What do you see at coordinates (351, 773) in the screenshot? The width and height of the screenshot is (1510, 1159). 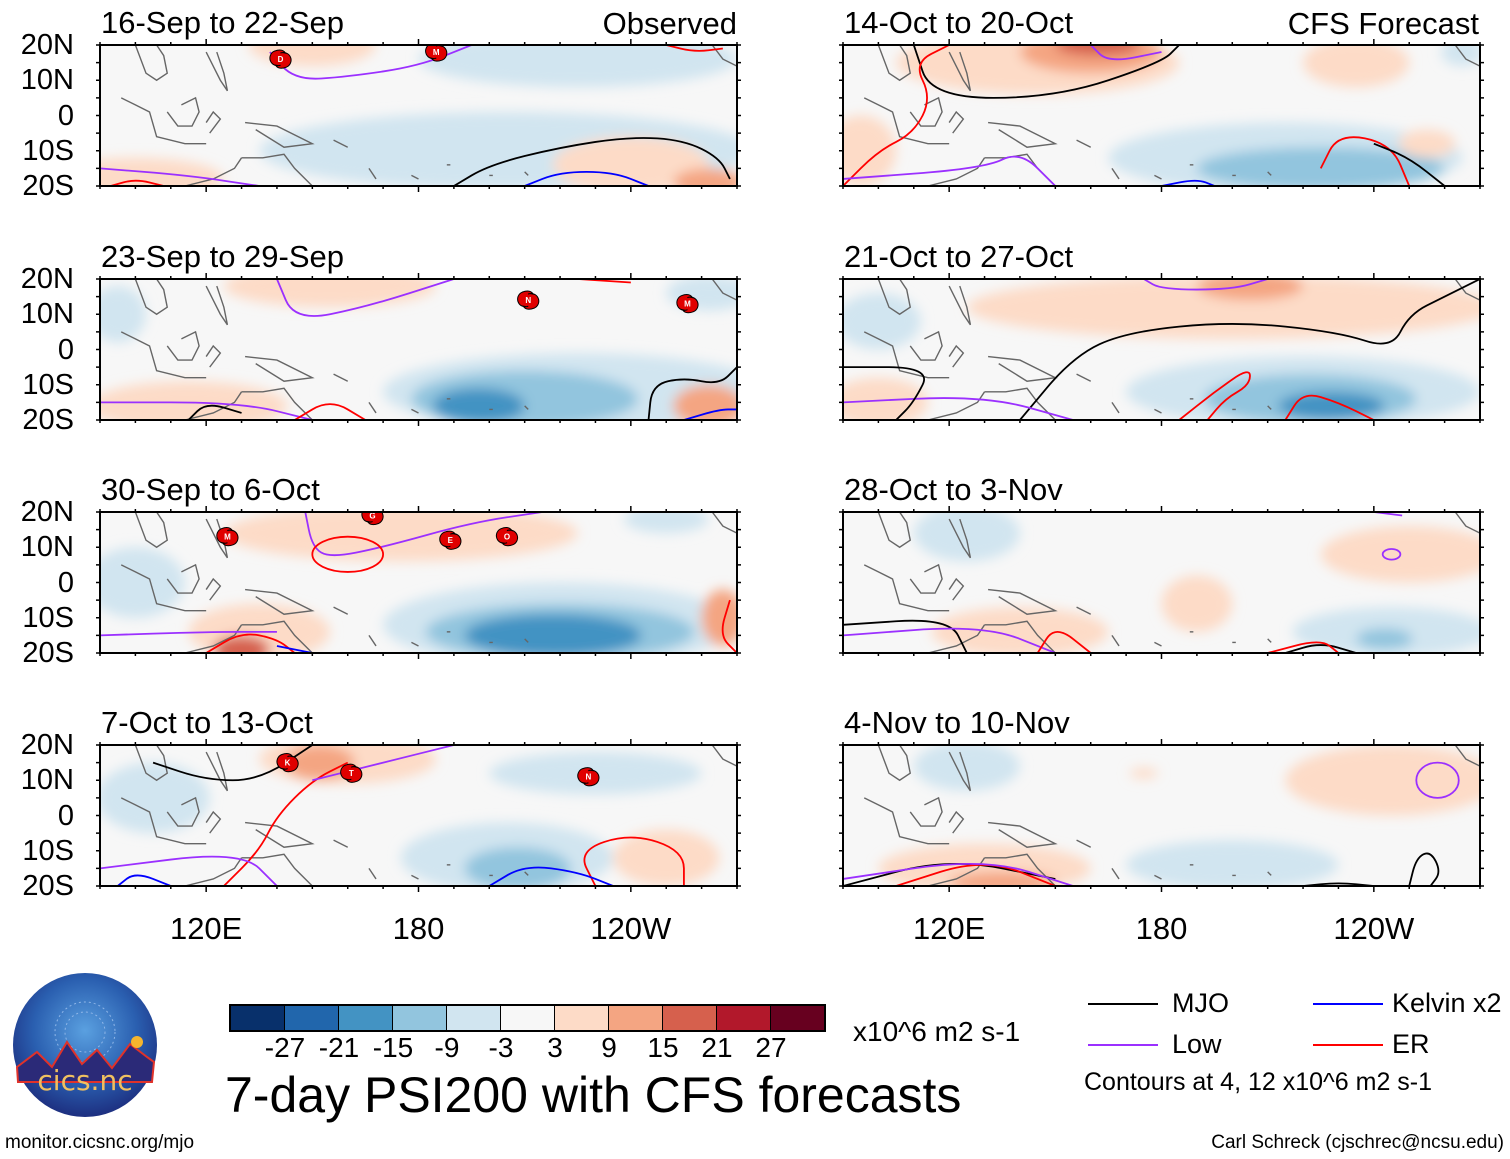 I see `storm-letter: T` at bounding box center [351, 773].